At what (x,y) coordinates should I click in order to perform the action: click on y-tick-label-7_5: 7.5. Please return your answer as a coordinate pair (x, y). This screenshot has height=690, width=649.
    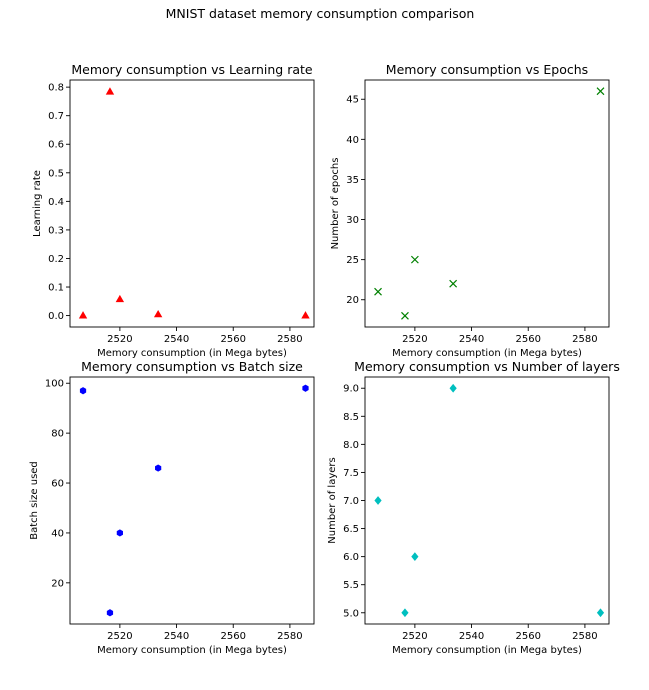
    Looking at the image, I should click on (351, 473).